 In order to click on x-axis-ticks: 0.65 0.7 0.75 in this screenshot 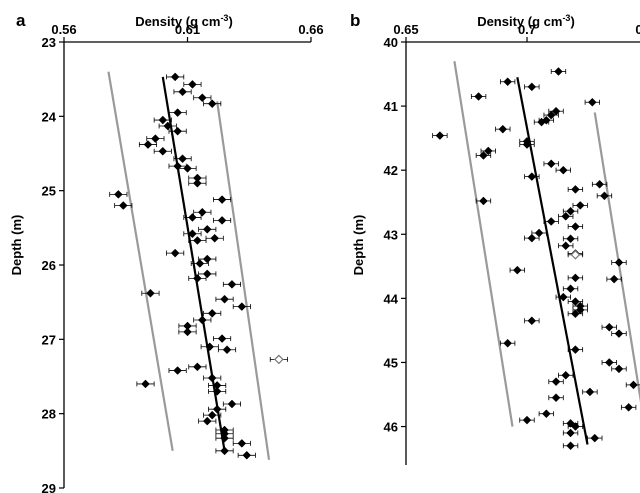, I will do `click(516, 32)`.